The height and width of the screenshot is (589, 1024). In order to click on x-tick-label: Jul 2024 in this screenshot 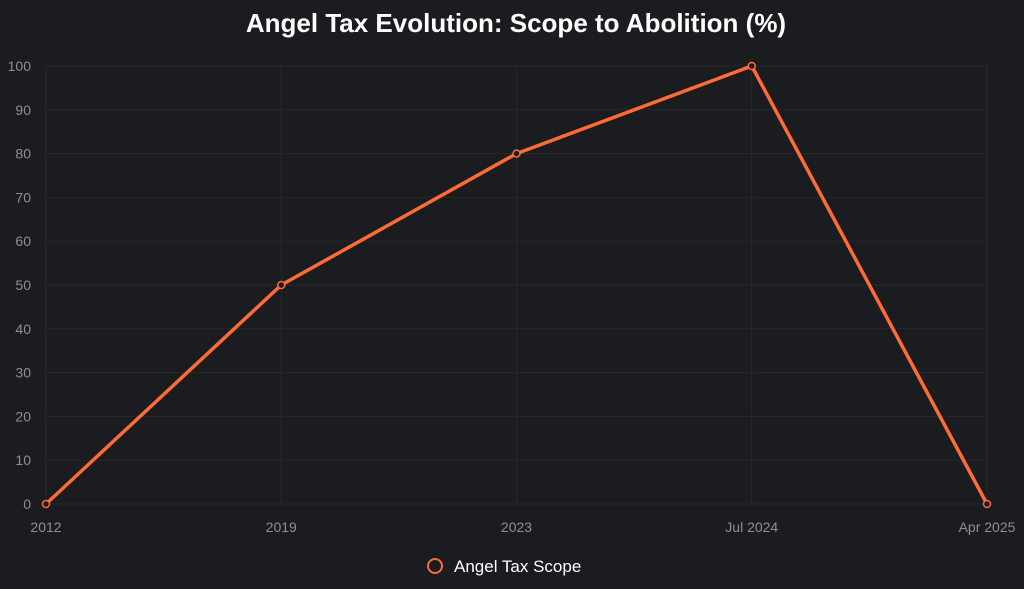, I will do `click(751, 527)`.